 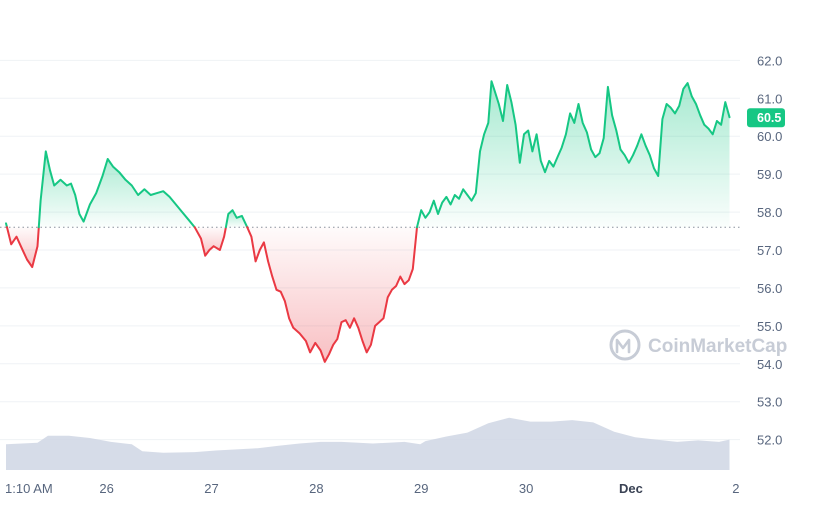 I want to click on volume-area, so click(x=368, y=443).